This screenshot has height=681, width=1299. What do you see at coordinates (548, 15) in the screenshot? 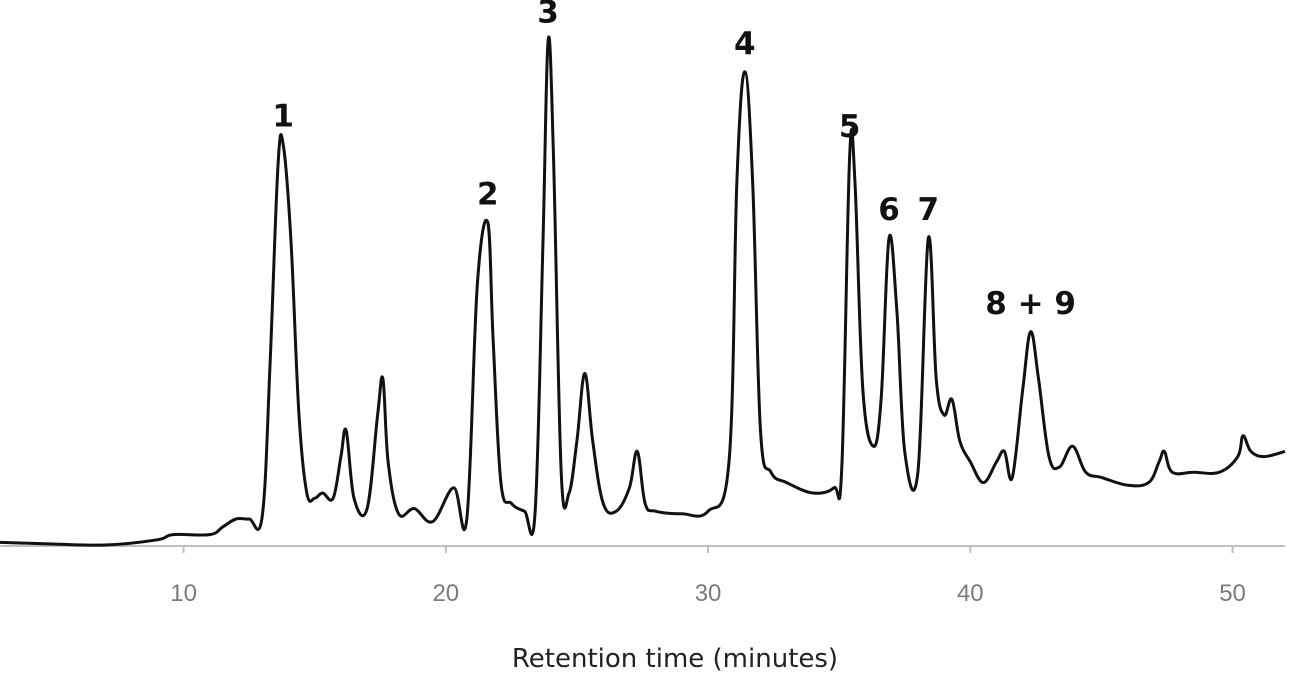
I see `peak-label: 3` at bounding box center [548, 15].